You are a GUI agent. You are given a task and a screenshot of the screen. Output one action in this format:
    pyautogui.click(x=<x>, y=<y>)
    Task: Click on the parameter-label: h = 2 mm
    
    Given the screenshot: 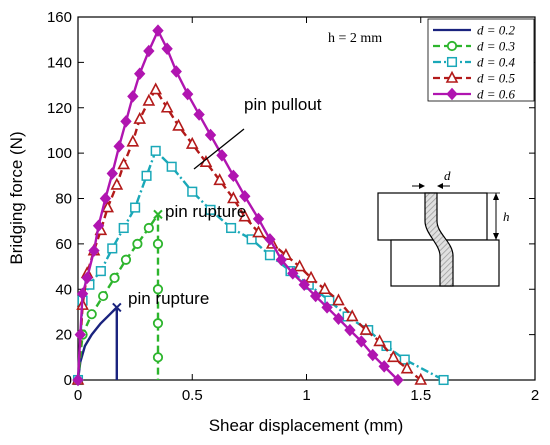 What is the action you would take?
    pyautogui.click(x=355, y=38)
    